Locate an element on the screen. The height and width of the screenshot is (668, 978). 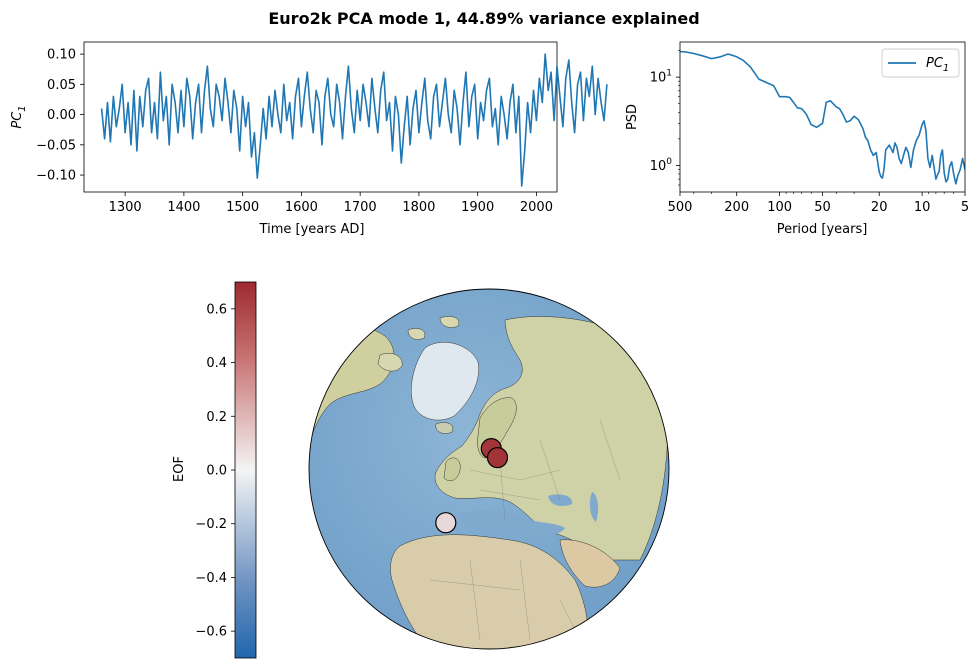
psd-x-tick-label: 5 is located at coordinates (965, 207).